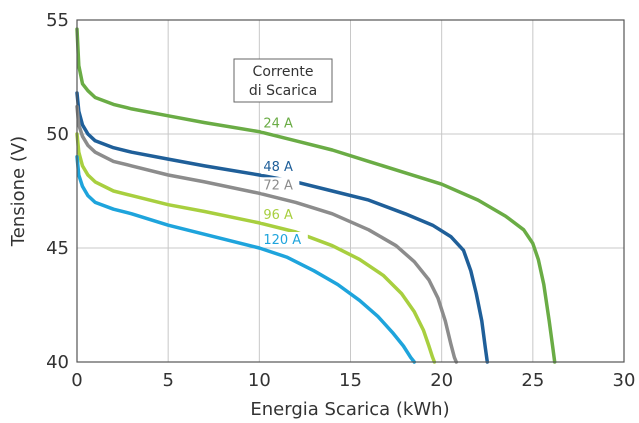 The image size is (639, 423). I want to click on x-axis-label: Energia Scarica (kWh), so click(349, 409).